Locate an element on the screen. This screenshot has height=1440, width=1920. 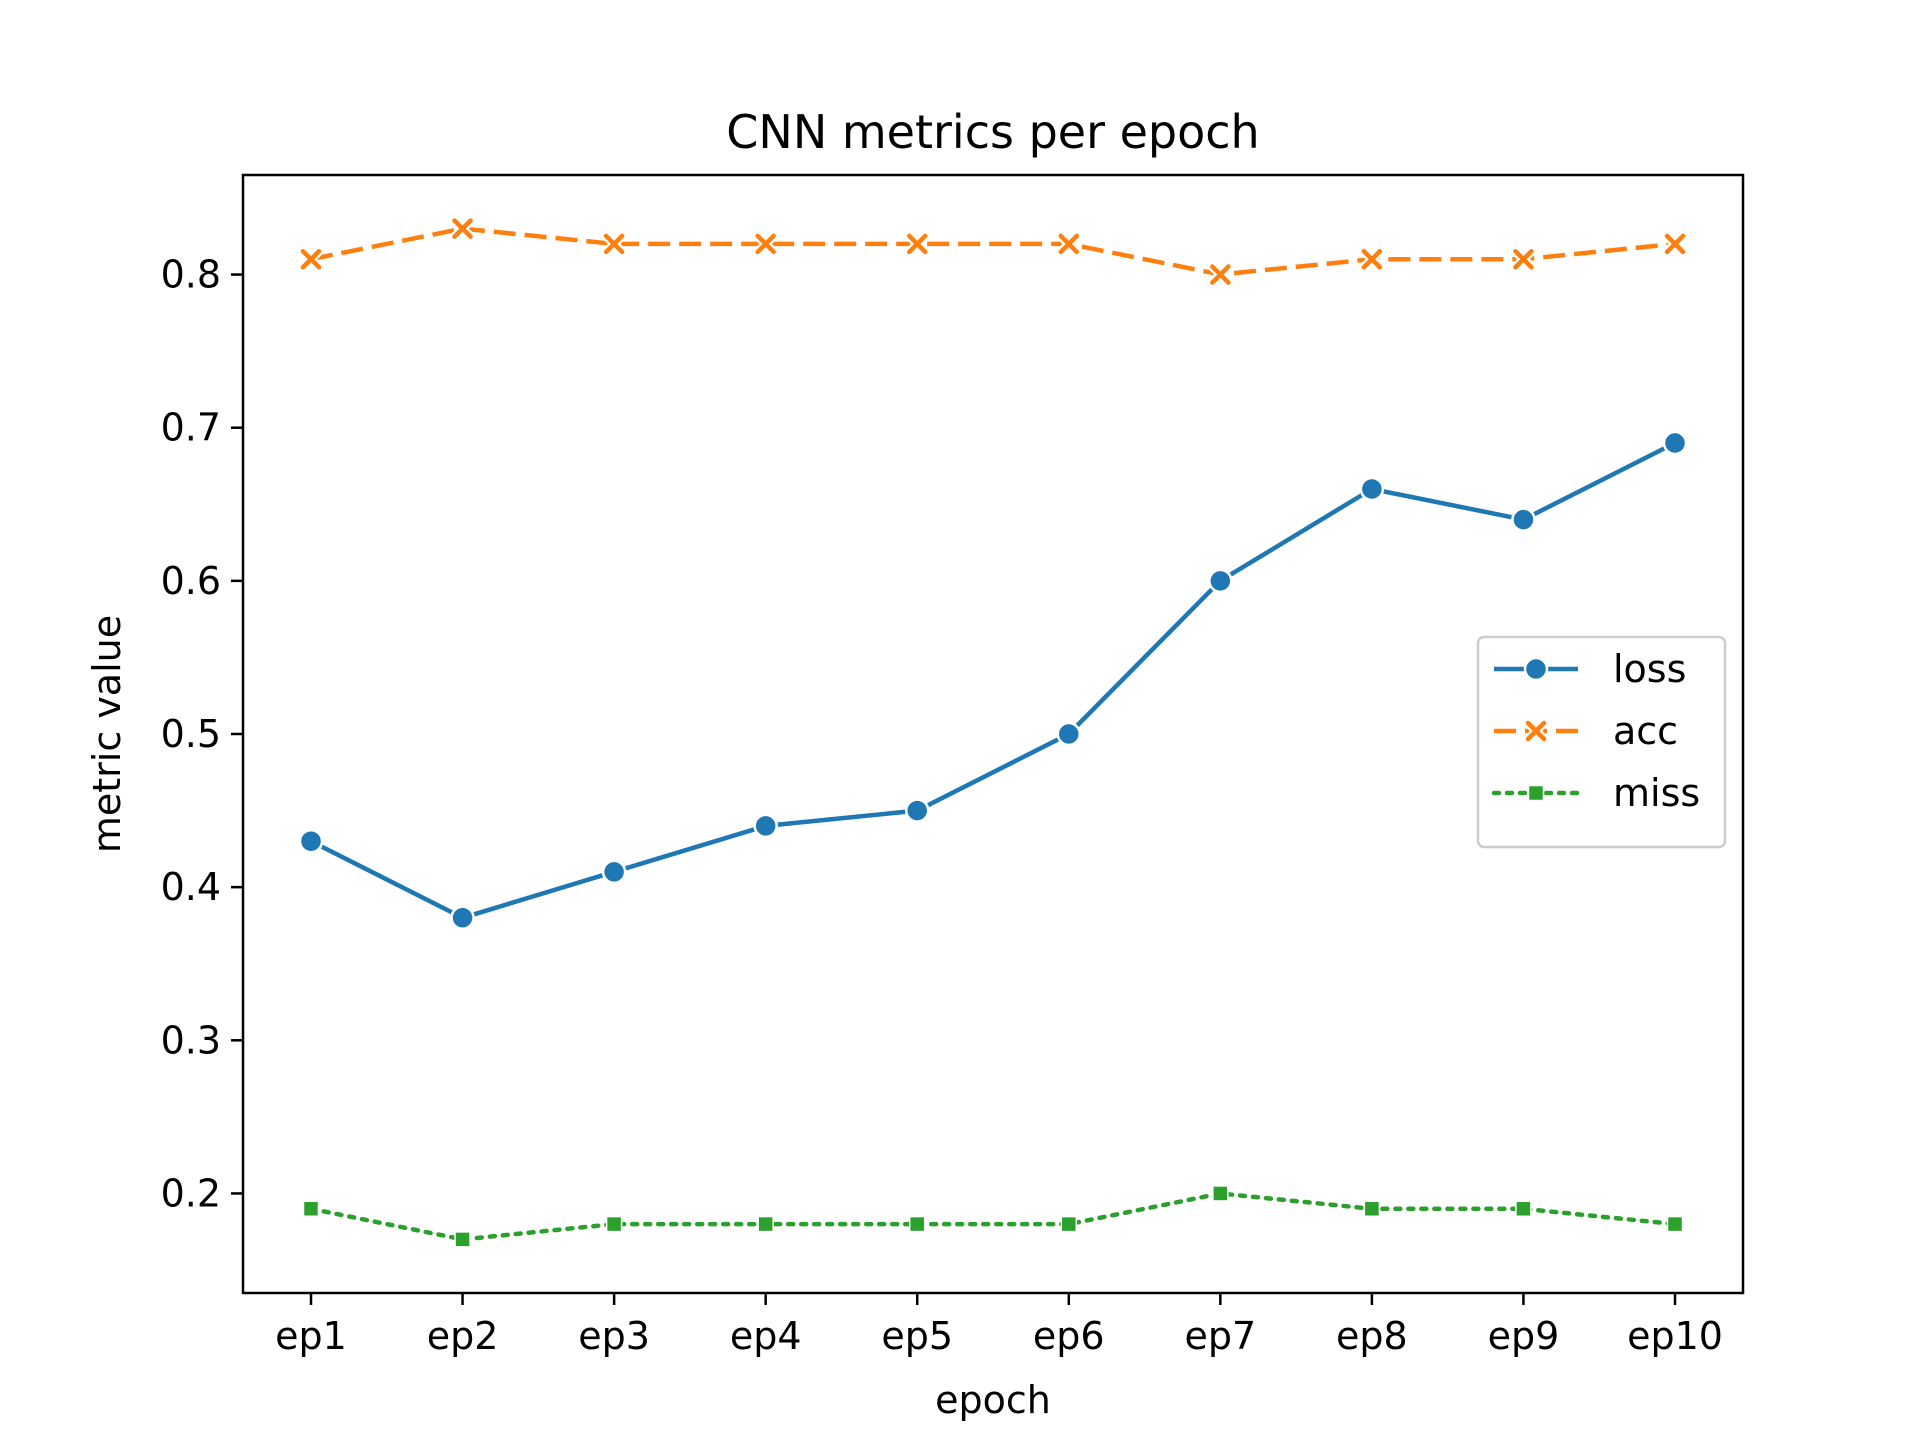
series-miss is located at coordinates (993, 1216).